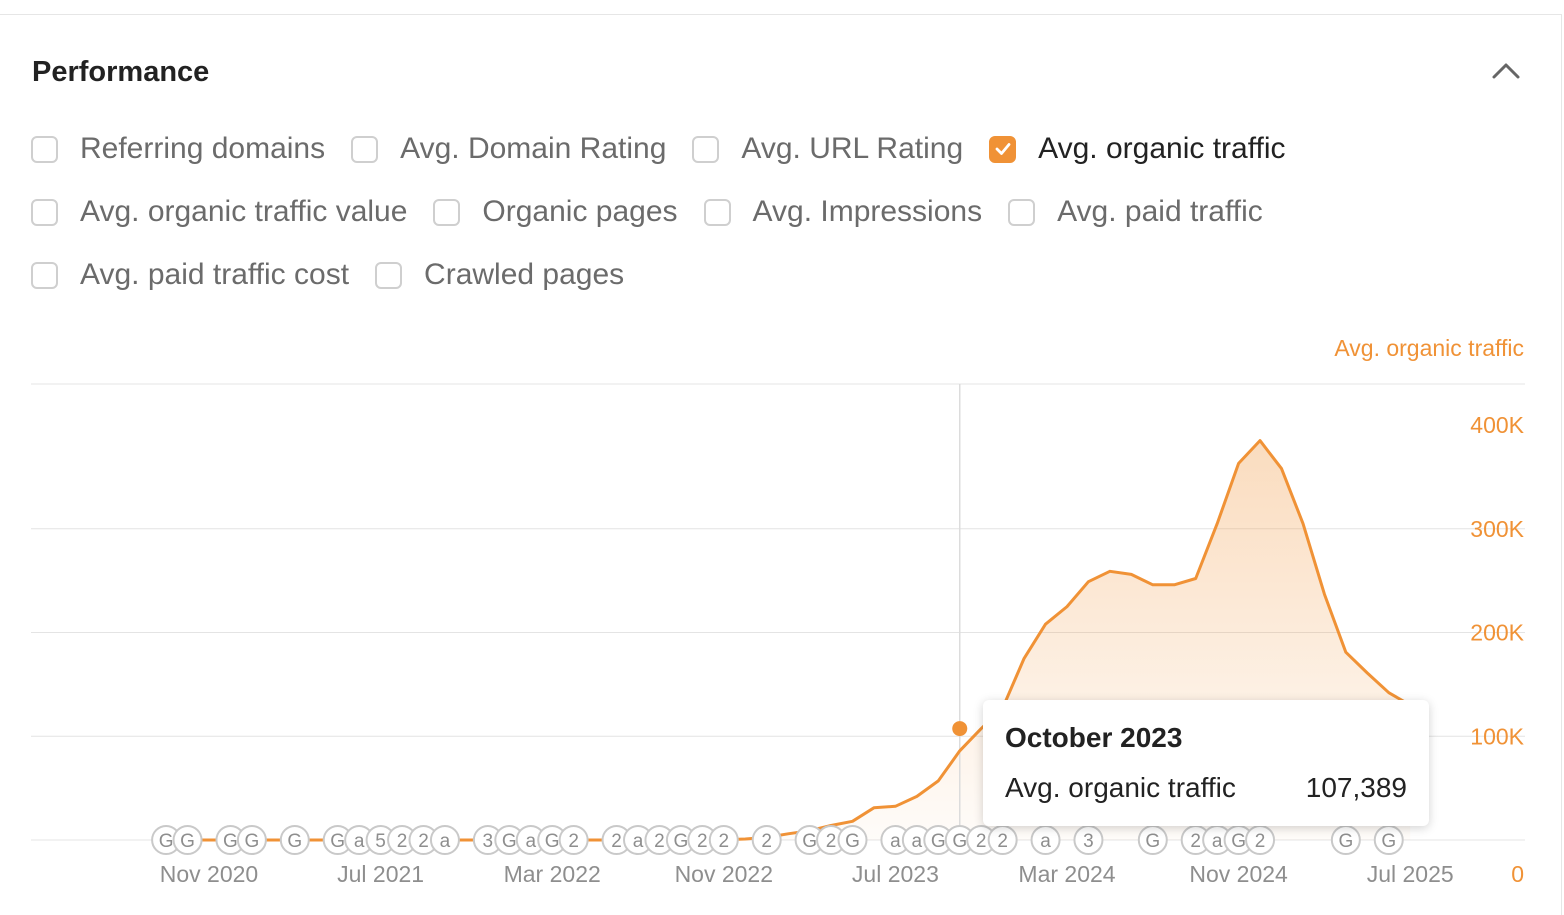 This screenshot has height=915, width=1564. I want to click on check-icon, so click(1003, 149).